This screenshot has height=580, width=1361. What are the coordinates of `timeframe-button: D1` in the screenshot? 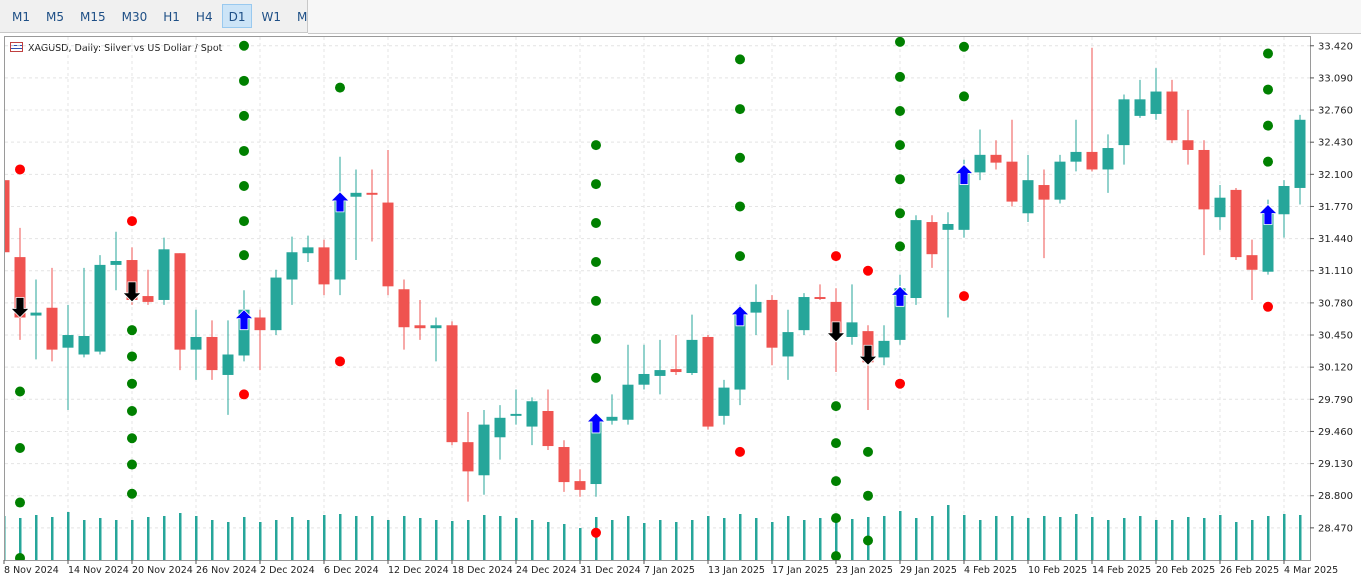 It's located at (237, 16).